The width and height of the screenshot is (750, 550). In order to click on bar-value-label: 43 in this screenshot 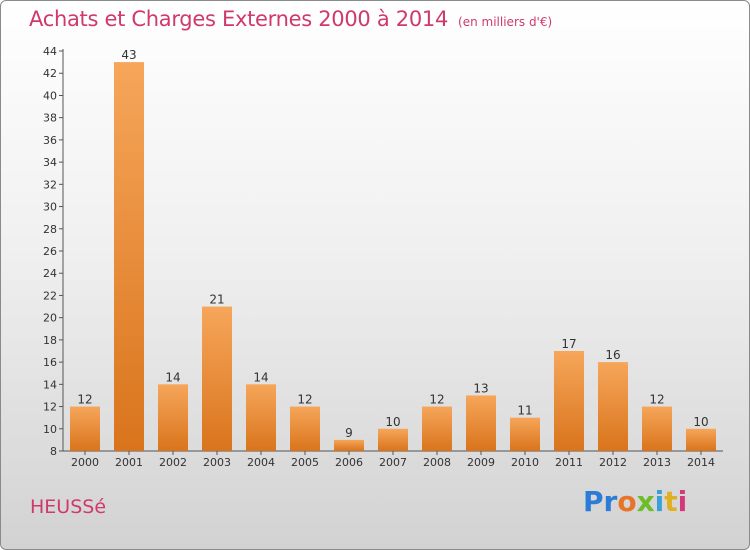, I will do `click(128, 55)`.